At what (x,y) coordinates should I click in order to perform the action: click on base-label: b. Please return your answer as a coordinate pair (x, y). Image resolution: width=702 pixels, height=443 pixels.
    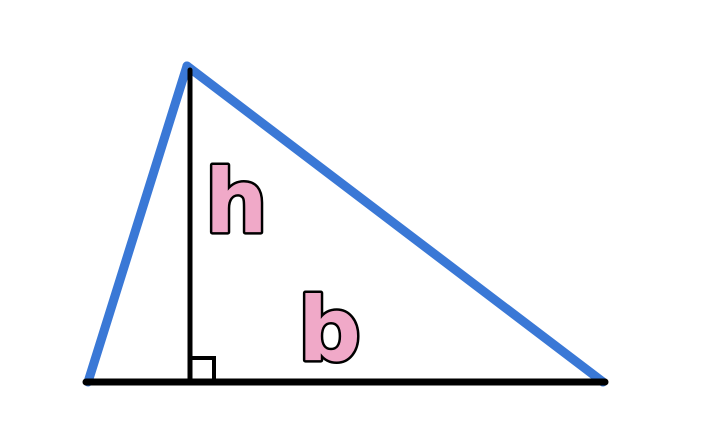
    Looking at the image, I should click on (329, 329).